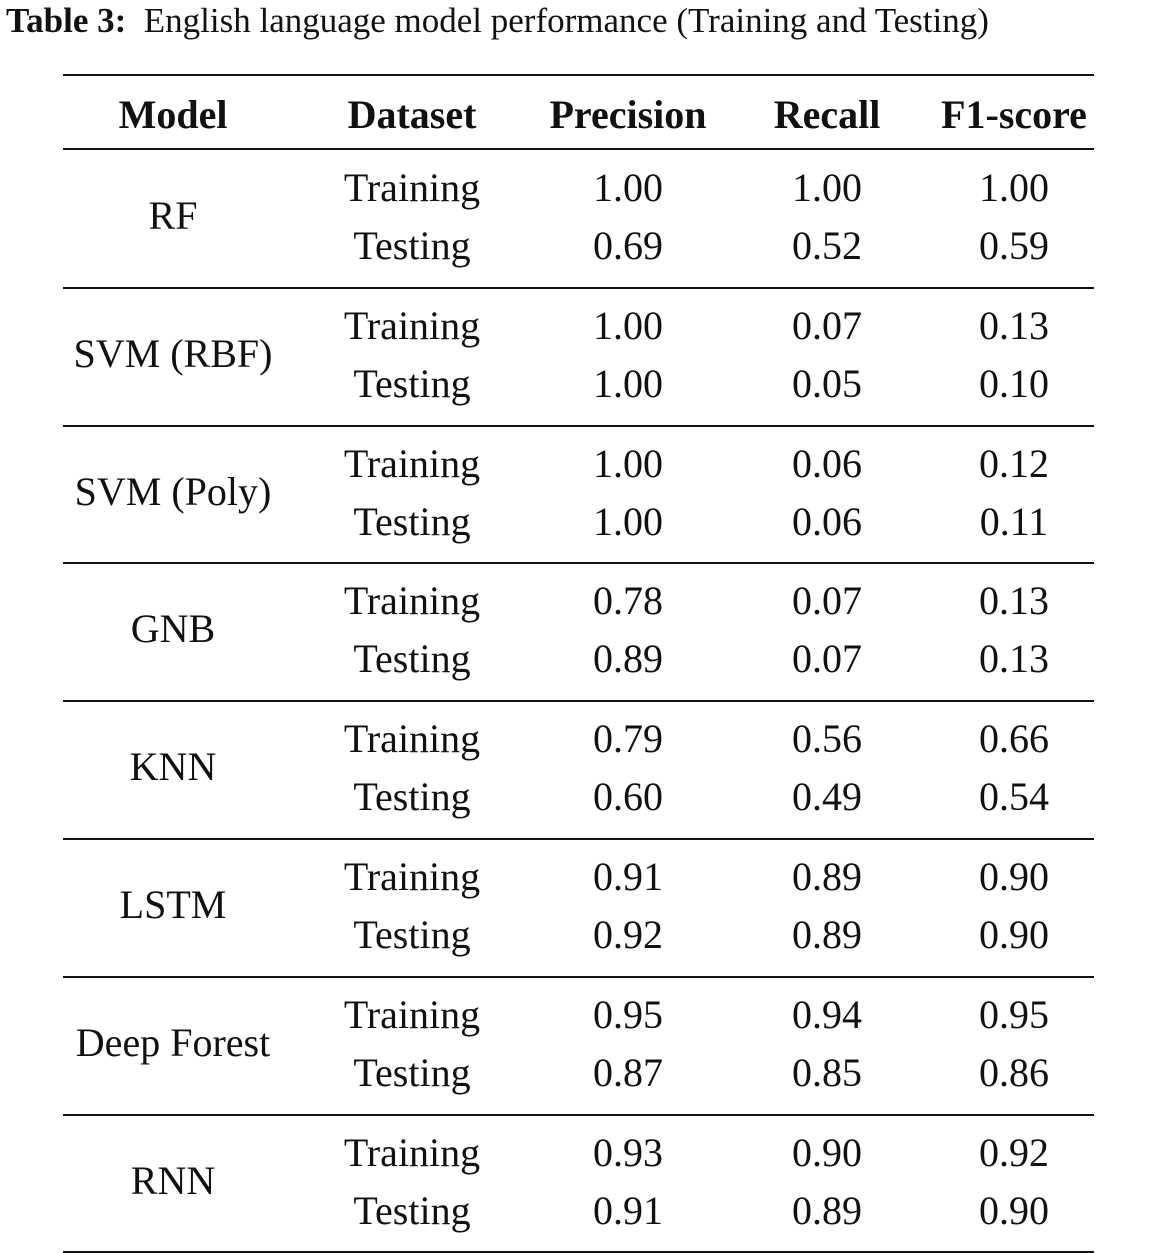  Describe the element at coordinates (827, 114) in the screenshot. I see `column-header: Recall` at that location.